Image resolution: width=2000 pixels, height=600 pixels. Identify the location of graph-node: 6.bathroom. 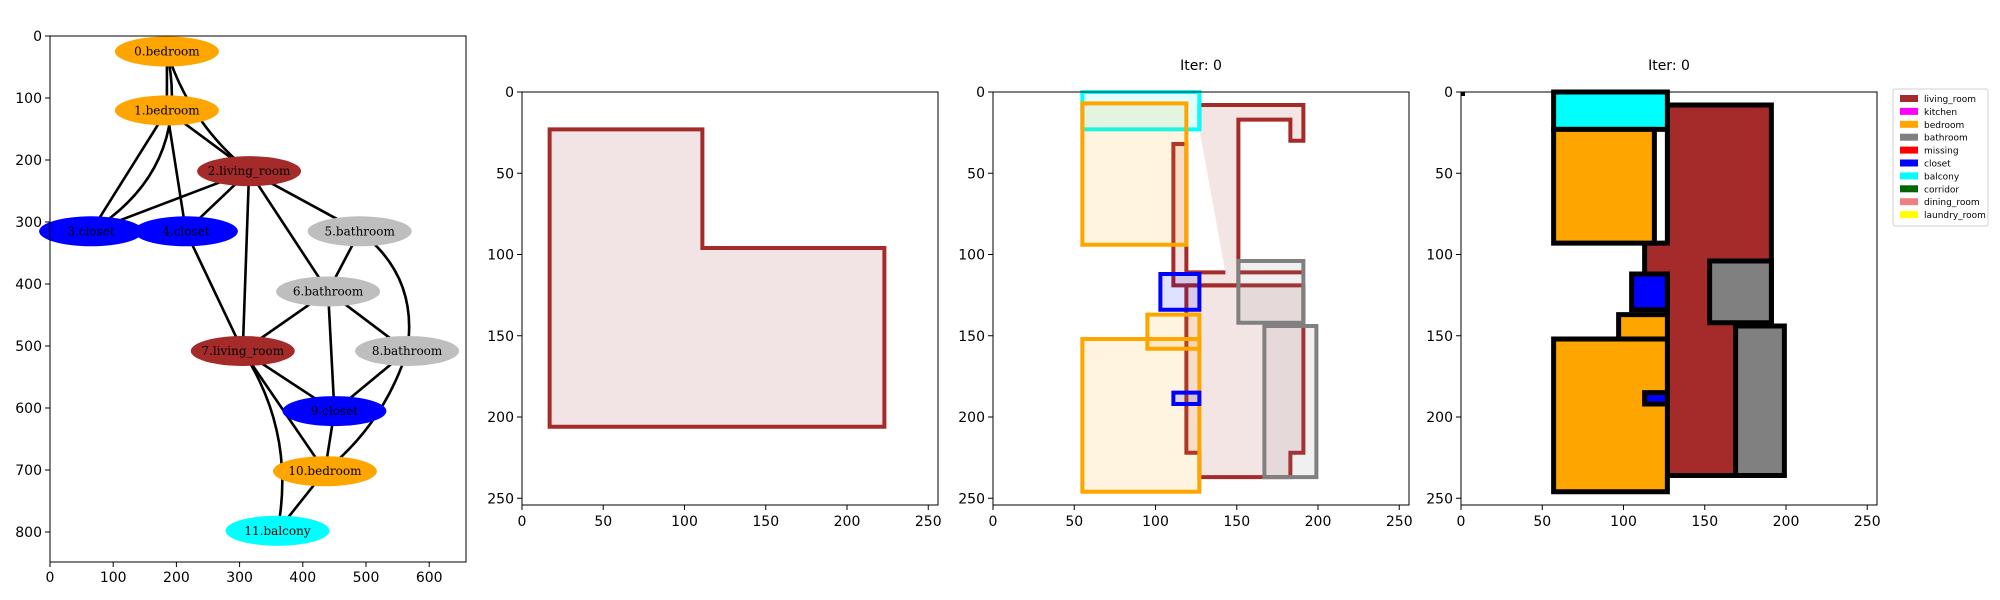
(328, 291).